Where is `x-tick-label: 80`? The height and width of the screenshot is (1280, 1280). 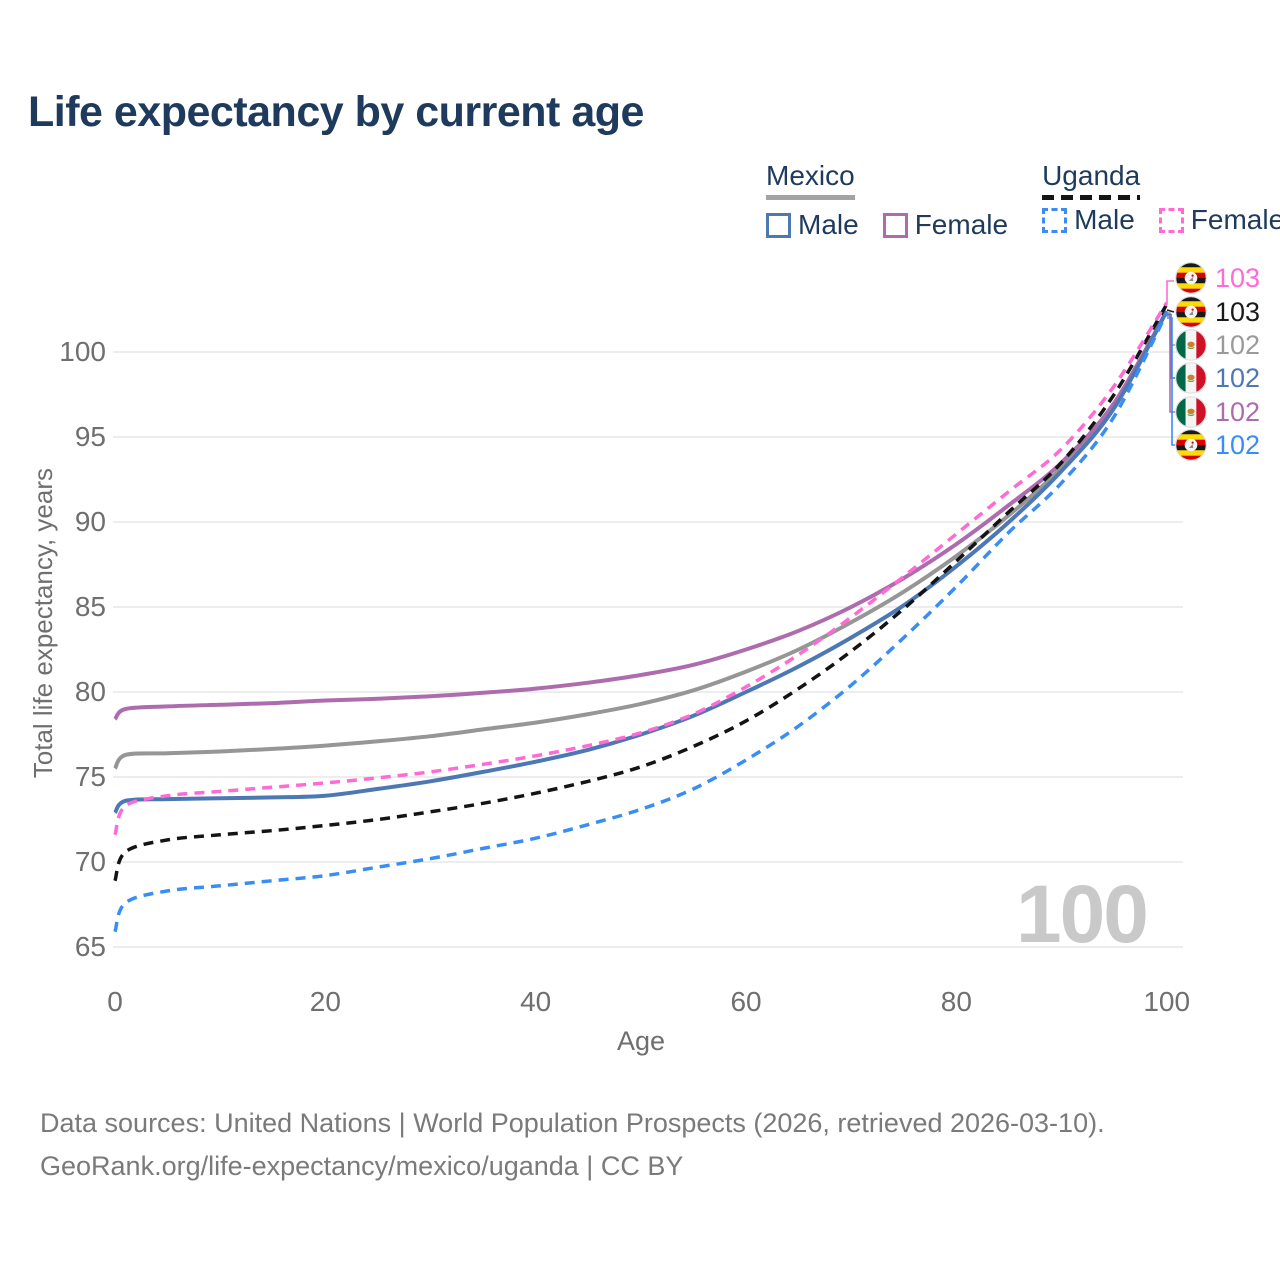 x-tick-label: 80 is located at coordinates (956, 1001).